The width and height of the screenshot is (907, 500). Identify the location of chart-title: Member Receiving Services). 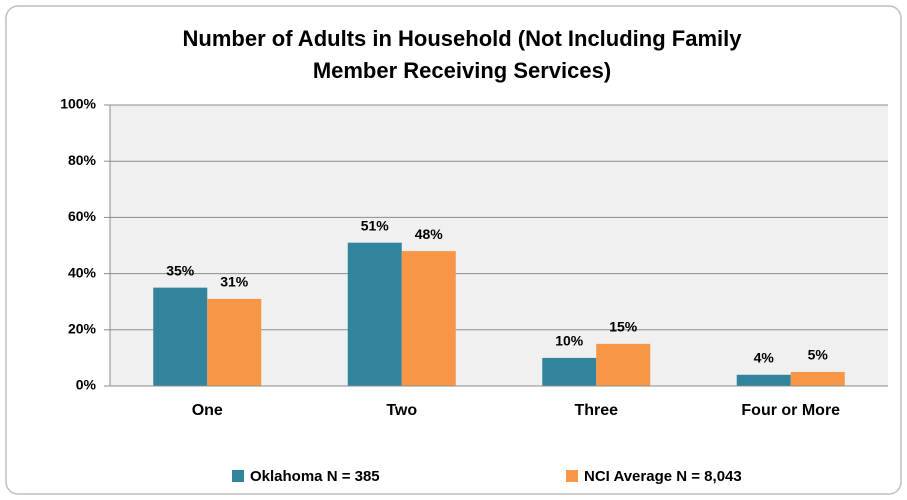
(462, 70).